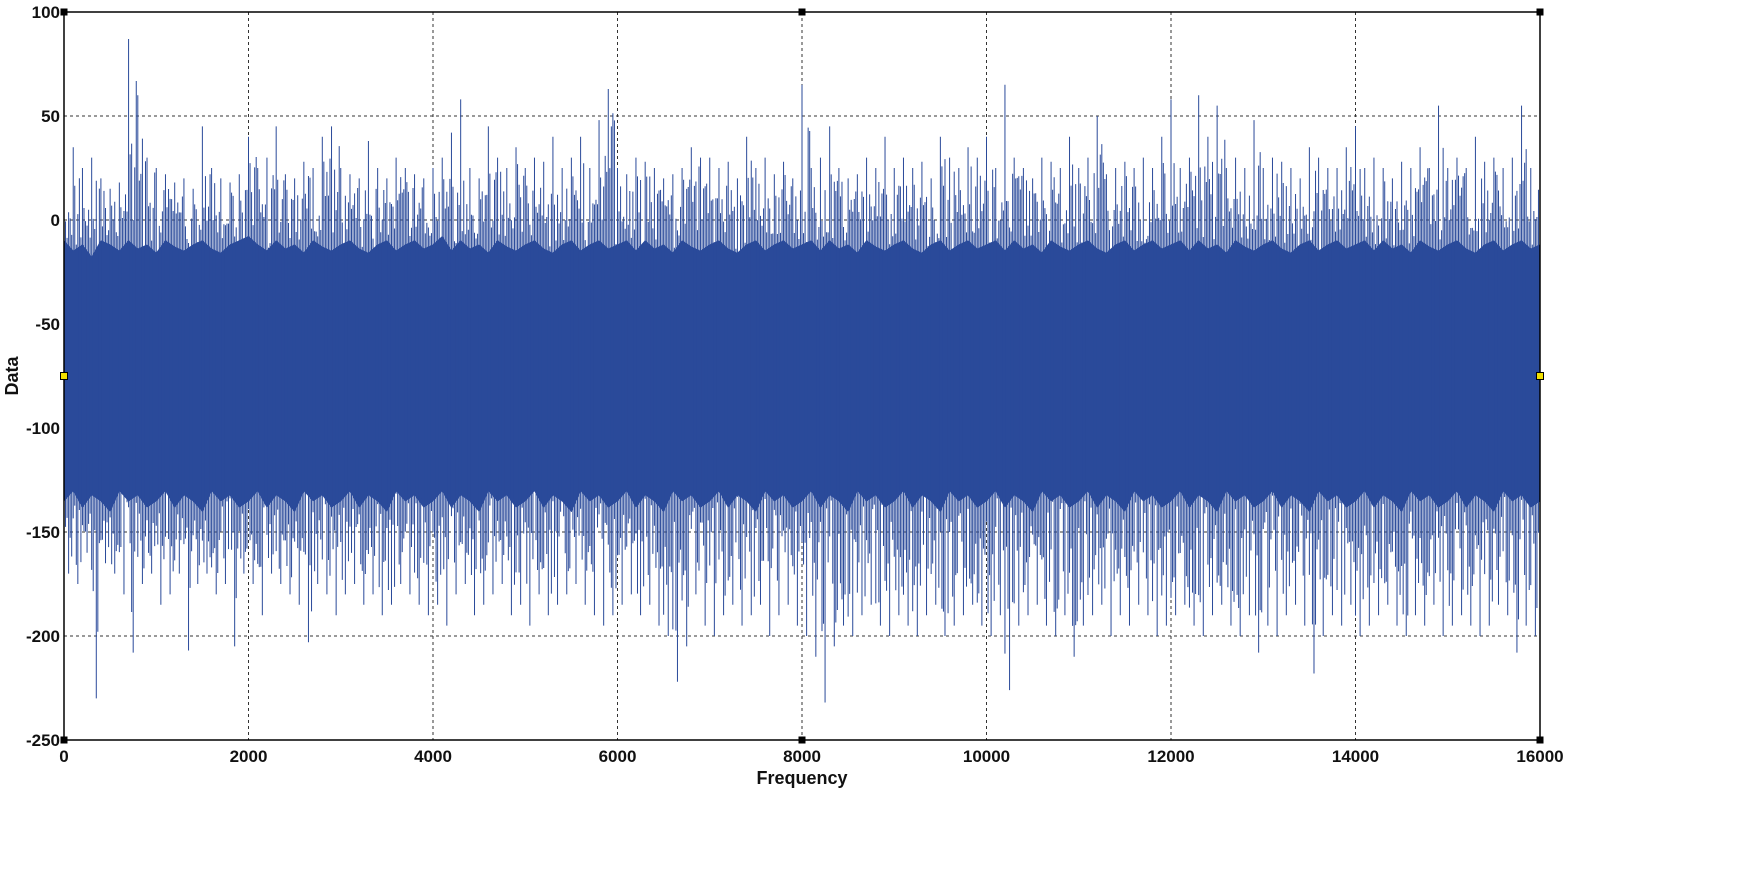 This screenshot has height=890, width=1750. I want to click on y-tick-label: 100, so click(46, 12).